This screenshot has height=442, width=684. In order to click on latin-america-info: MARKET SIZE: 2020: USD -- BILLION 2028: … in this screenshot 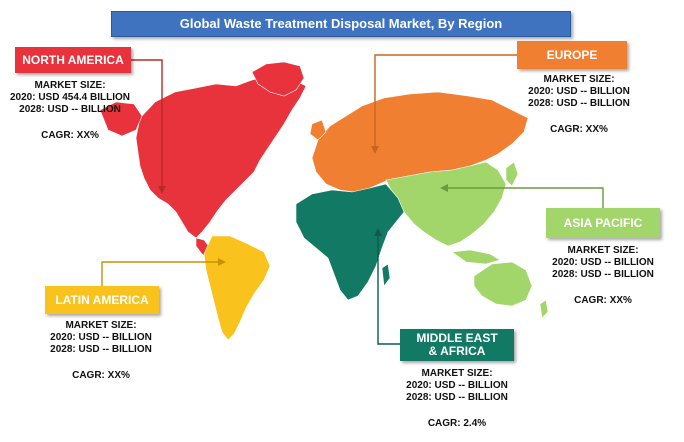, I will do `click(101, 351)`.